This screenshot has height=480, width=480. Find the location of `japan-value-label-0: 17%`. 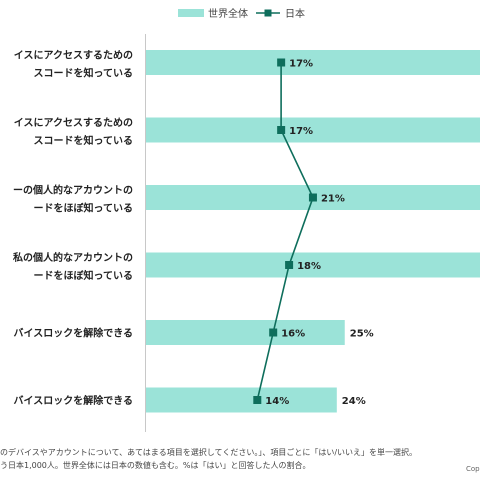

japan-value-label-0: 17% is located at coordinates (301, 64).